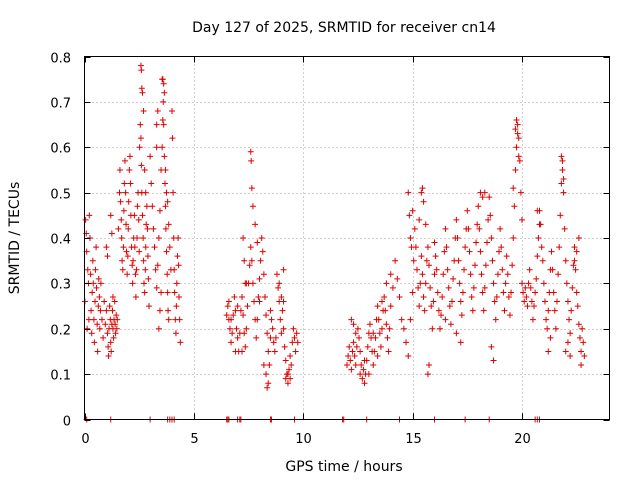 This screenshot has width=640, height=480. What do you see at coordinates (60, 104) in the screenshot?
I see `y-tick-label: 0.7` at bounding box center [60, 104].